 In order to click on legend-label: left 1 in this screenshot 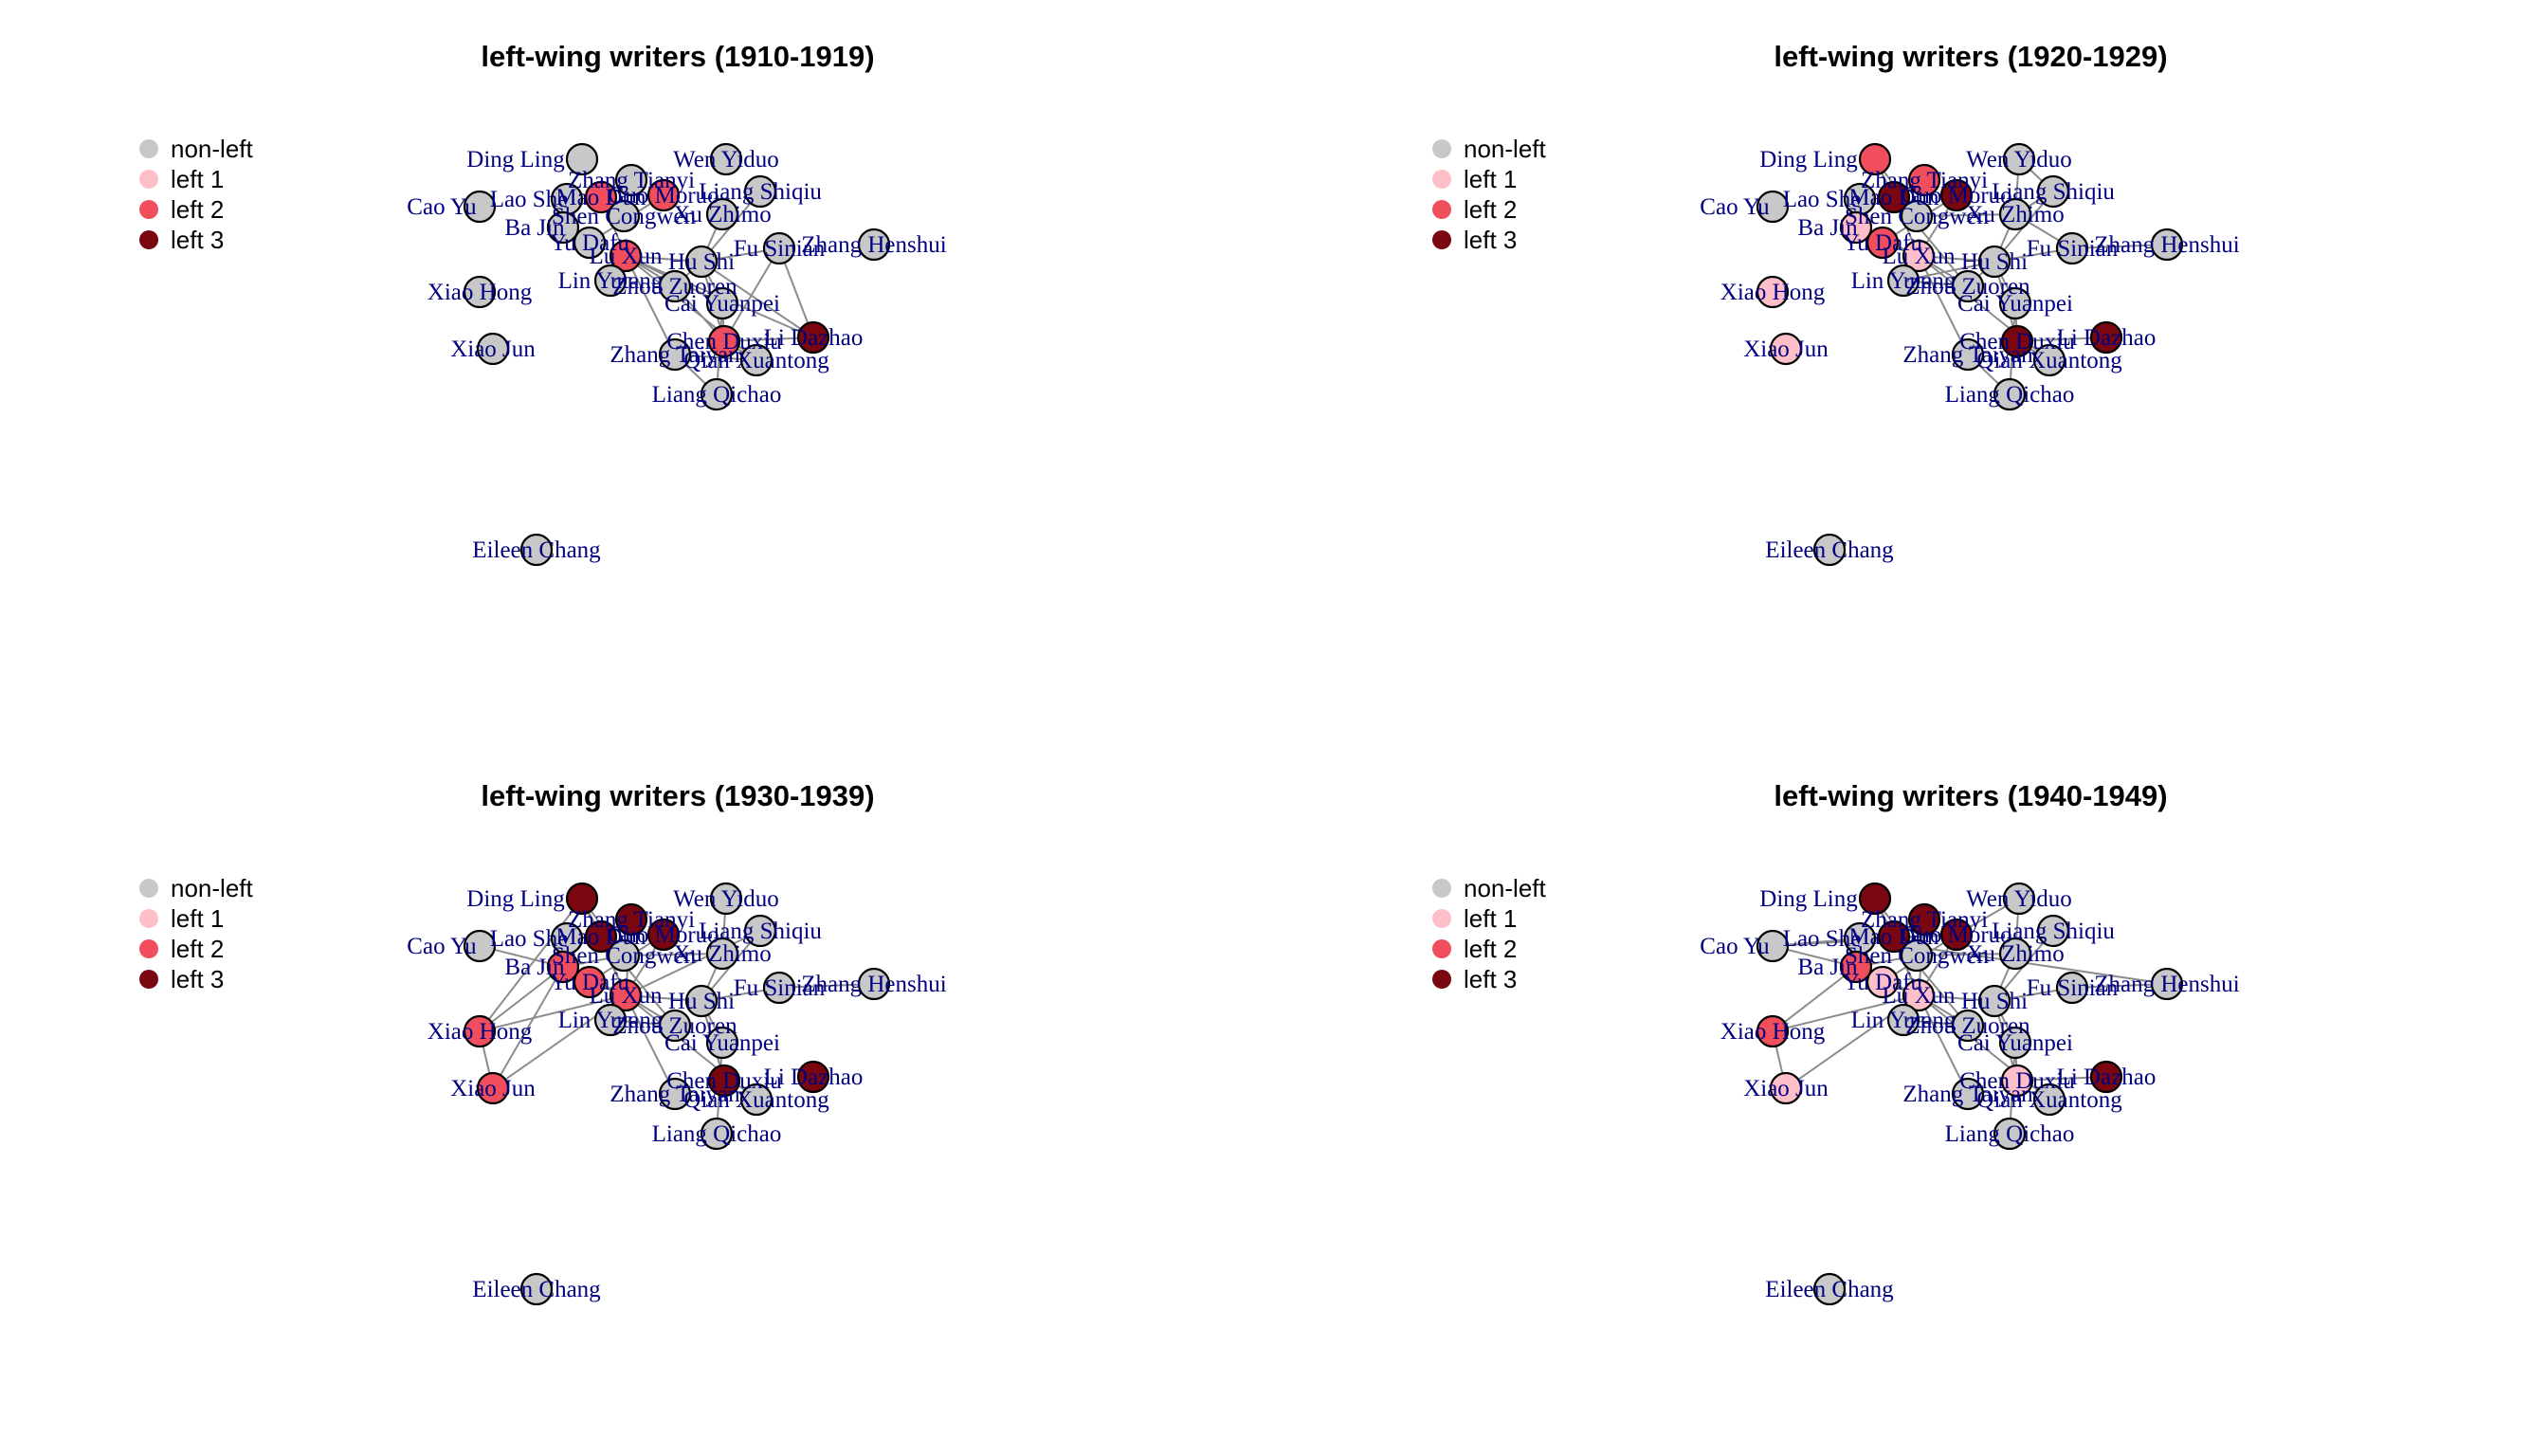, I will do `click(1490, 179)`.